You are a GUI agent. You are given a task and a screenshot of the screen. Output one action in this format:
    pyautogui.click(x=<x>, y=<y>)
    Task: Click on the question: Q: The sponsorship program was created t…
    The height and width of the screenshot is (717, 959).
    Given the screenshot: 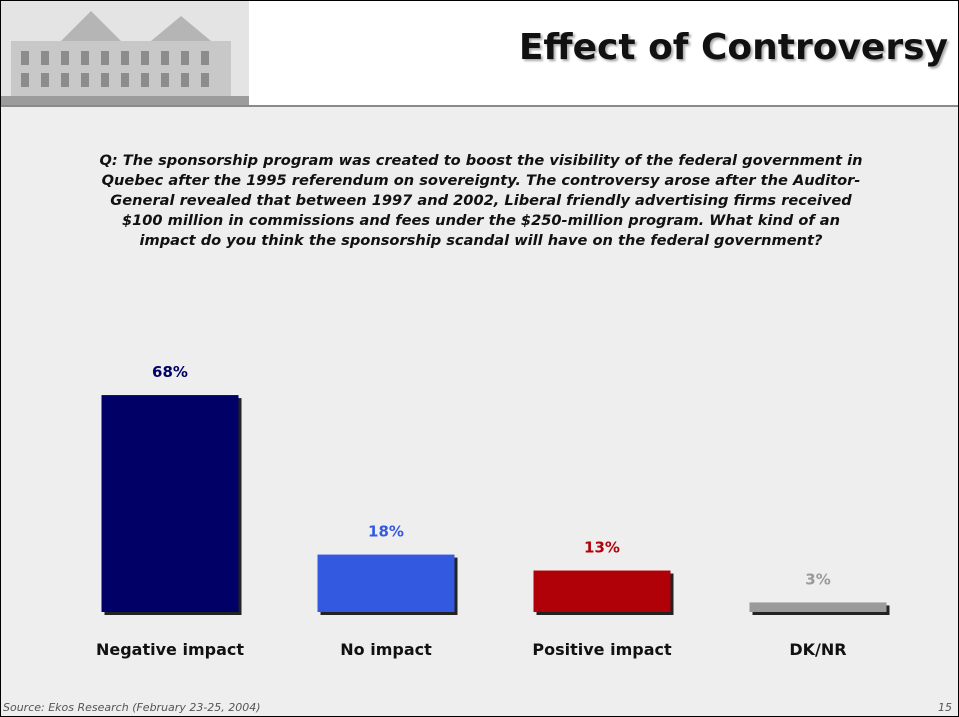 What is the action you would take?
    pyautogui.click(x=481, y=200)
    